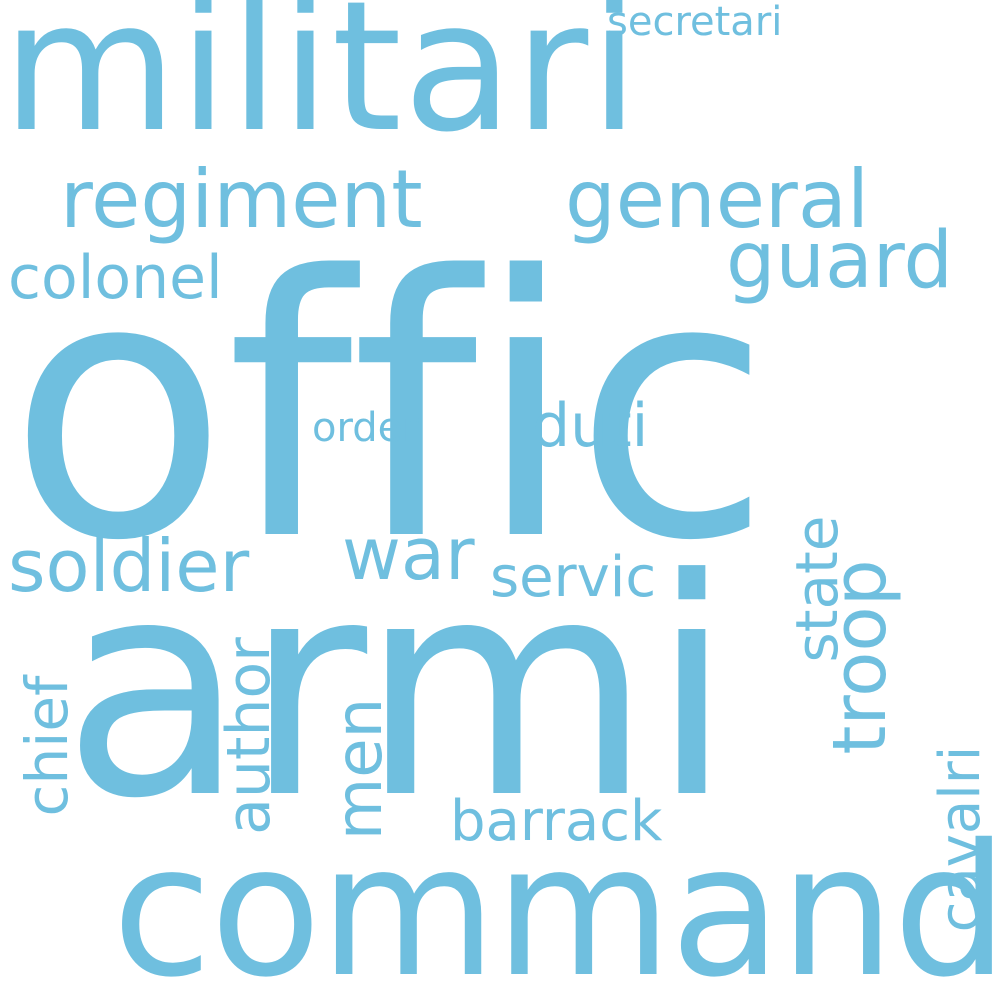 The image size is (1000, 1000). What do you see at coordinates (556, 821) in the screenshot?
I see `word-barrack: barrack` at bounding box center [556, 821].